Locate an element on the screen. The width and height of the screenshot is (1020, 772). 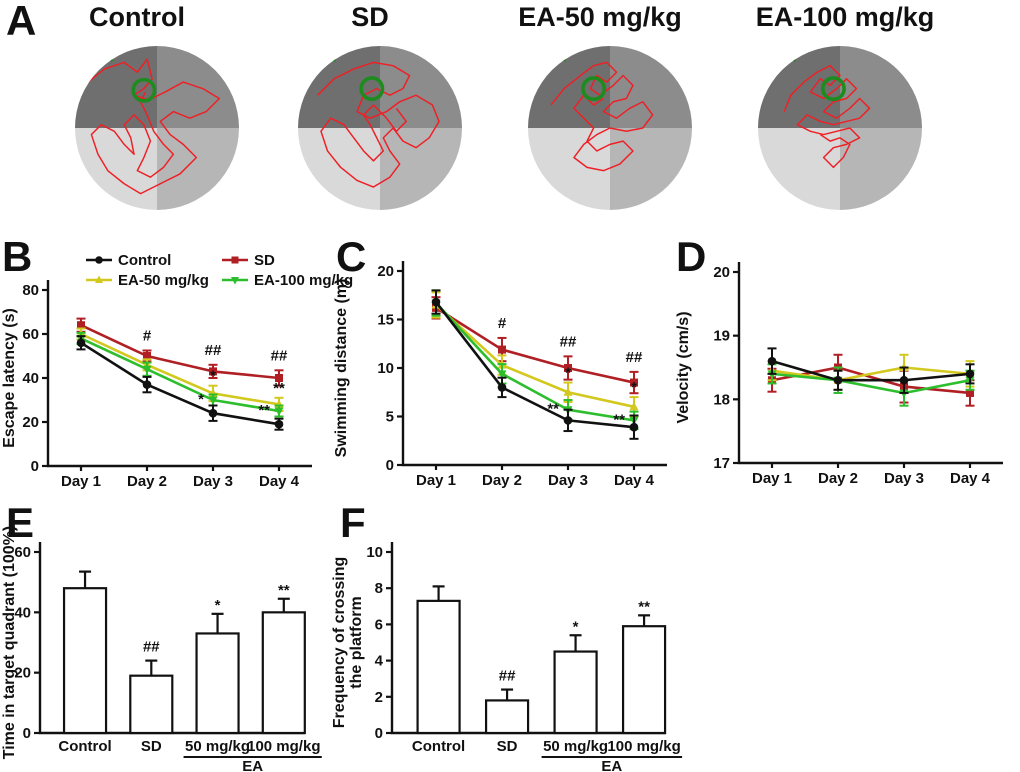
panel-e-label: E is located at coordinates (20, 522).